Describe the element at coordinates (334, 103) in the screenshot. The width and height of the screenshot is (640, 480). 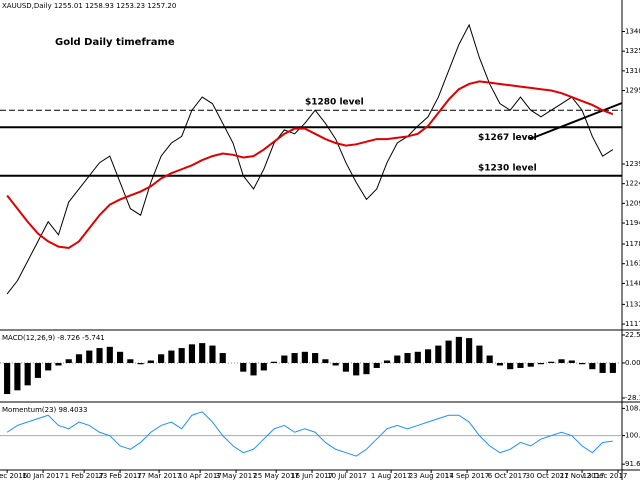
I see `level-label: $1280 level` at that location.